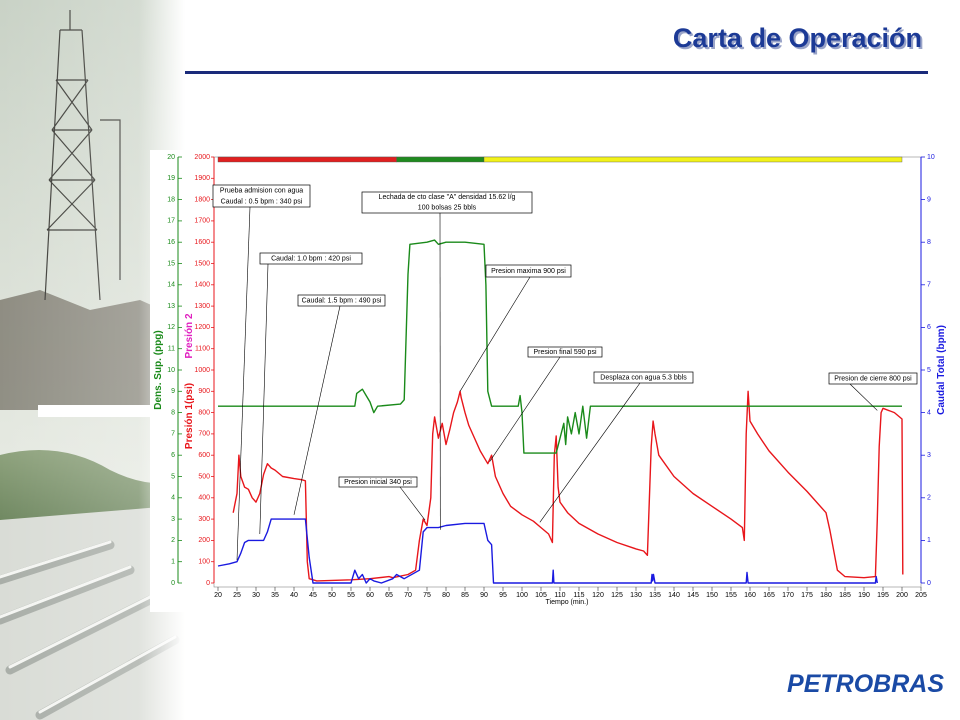 Image resolution: width=960 pixels, height=720 pixels. Describe the element at coordinates (845, 595) in the screenshot. I see `x-tick-label: 185` at that location.